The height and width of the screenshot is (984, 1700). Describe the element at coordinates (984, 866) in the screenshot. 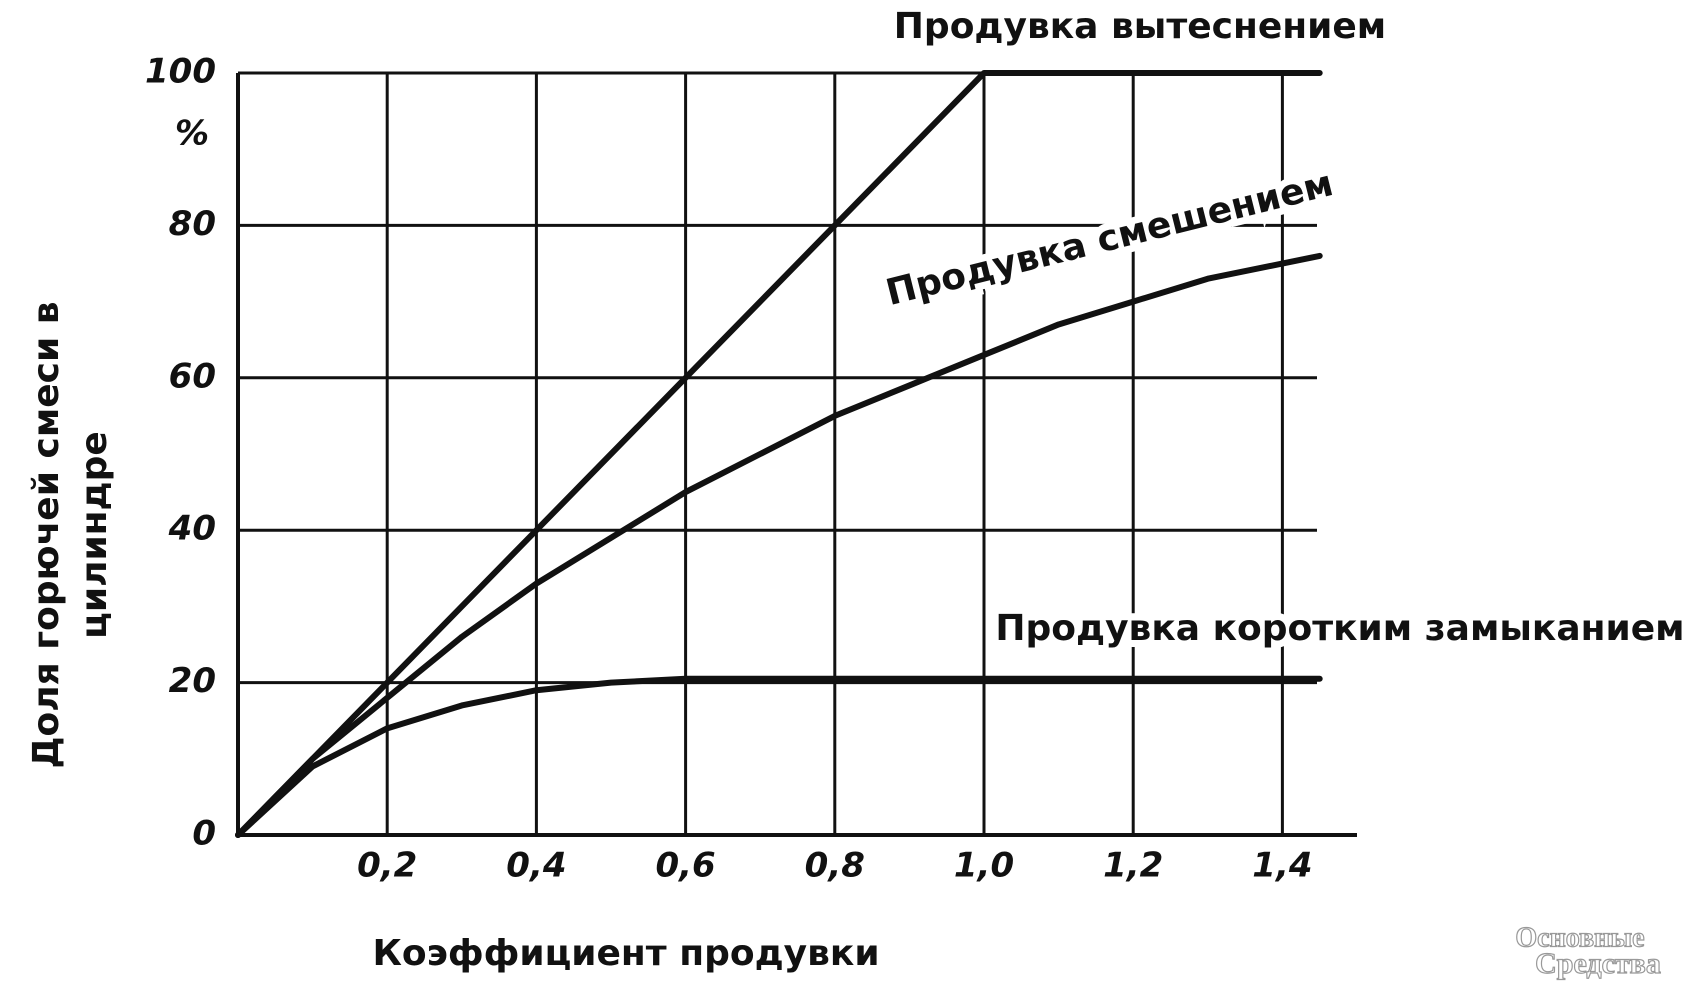

I see `x-tick-label: 1,0` at that location.